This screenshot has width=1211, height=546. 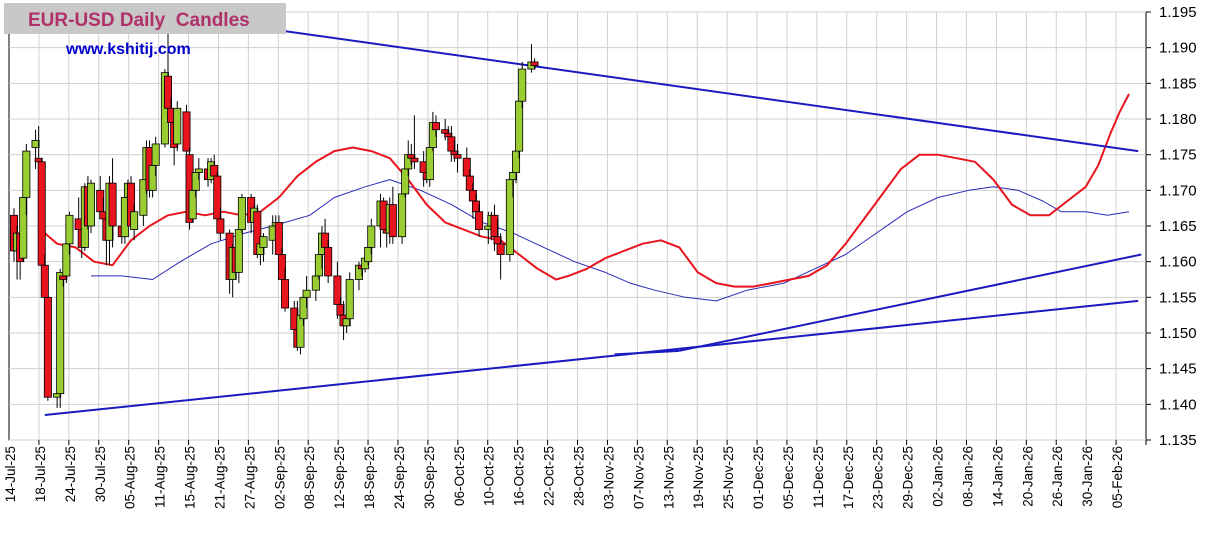 What do you see at coordinates (1178, 369) in the screenshot?
I see `y-tick-label: 1.145` at bounding box center [1178, 369].